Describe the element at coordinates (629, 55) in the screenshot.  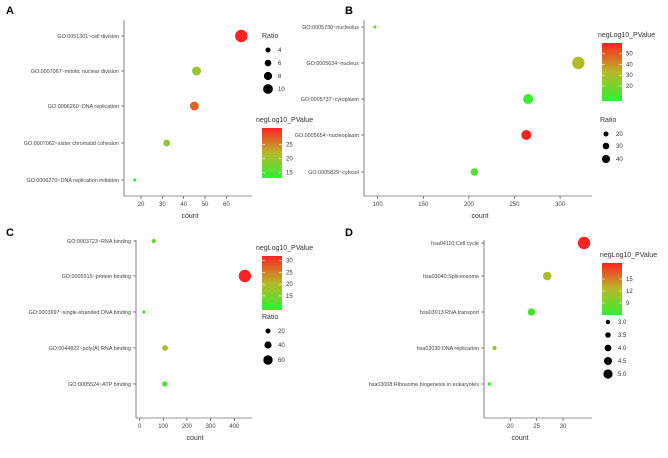
I see `color-legend-label: 50` at that location.